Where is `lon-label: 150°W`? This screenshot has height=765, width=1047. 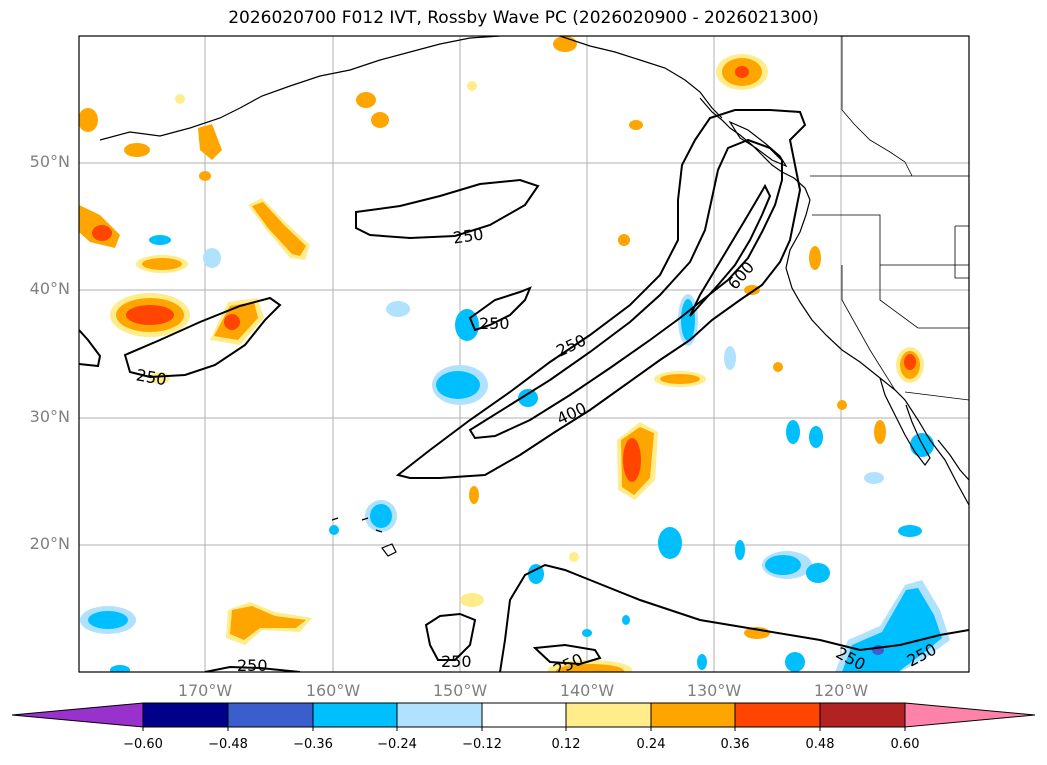 lon-label: 150°W is located at coordinates (460, 690).